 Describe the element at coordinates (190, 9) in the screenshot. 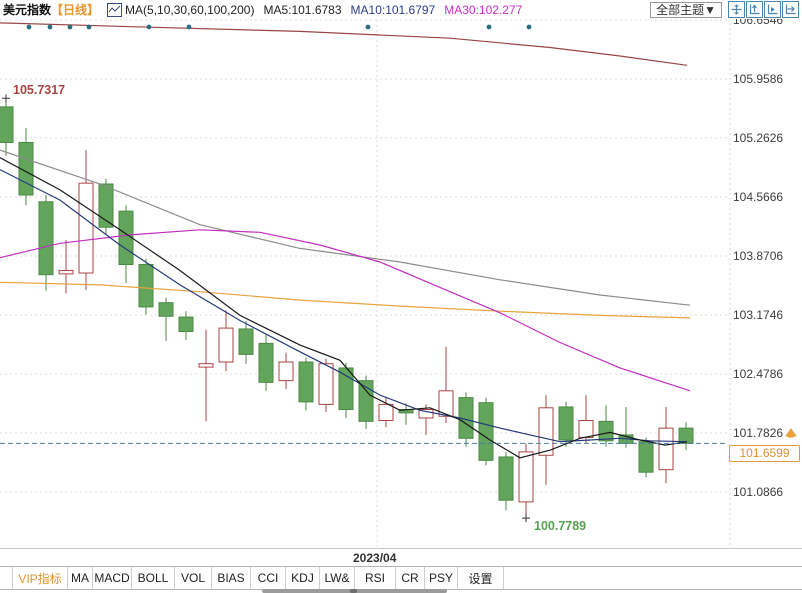

I see `ma-settings-label: MA(5,10,30,60,100,200)` at that location.